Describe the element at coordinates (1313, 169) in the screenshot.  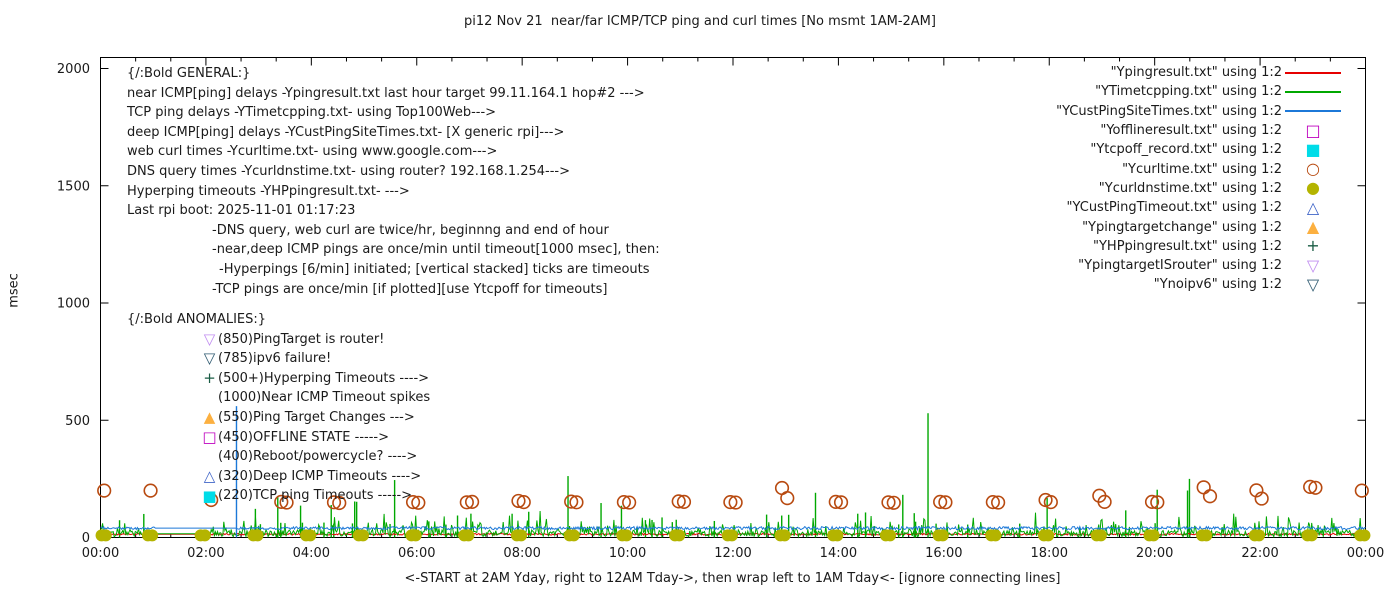
I see `circle-icon: ○` at that location.